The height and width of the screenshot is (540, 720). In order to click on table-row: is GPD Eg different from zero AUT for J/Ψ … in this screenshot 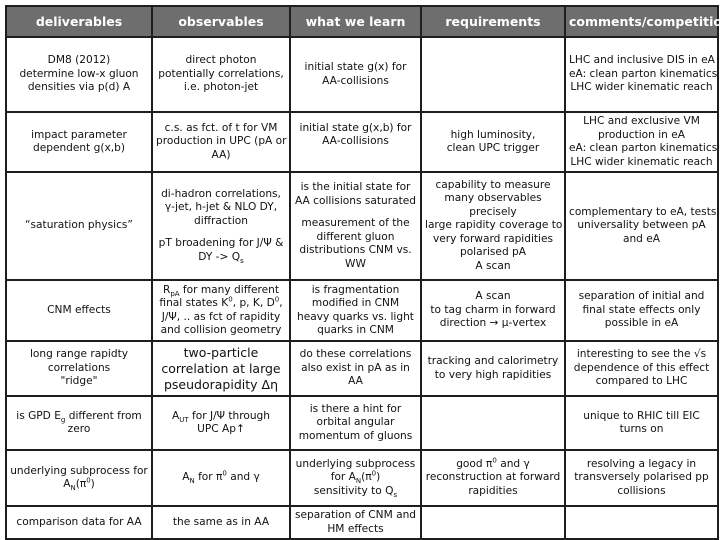, I will do `click(362, 423)`.